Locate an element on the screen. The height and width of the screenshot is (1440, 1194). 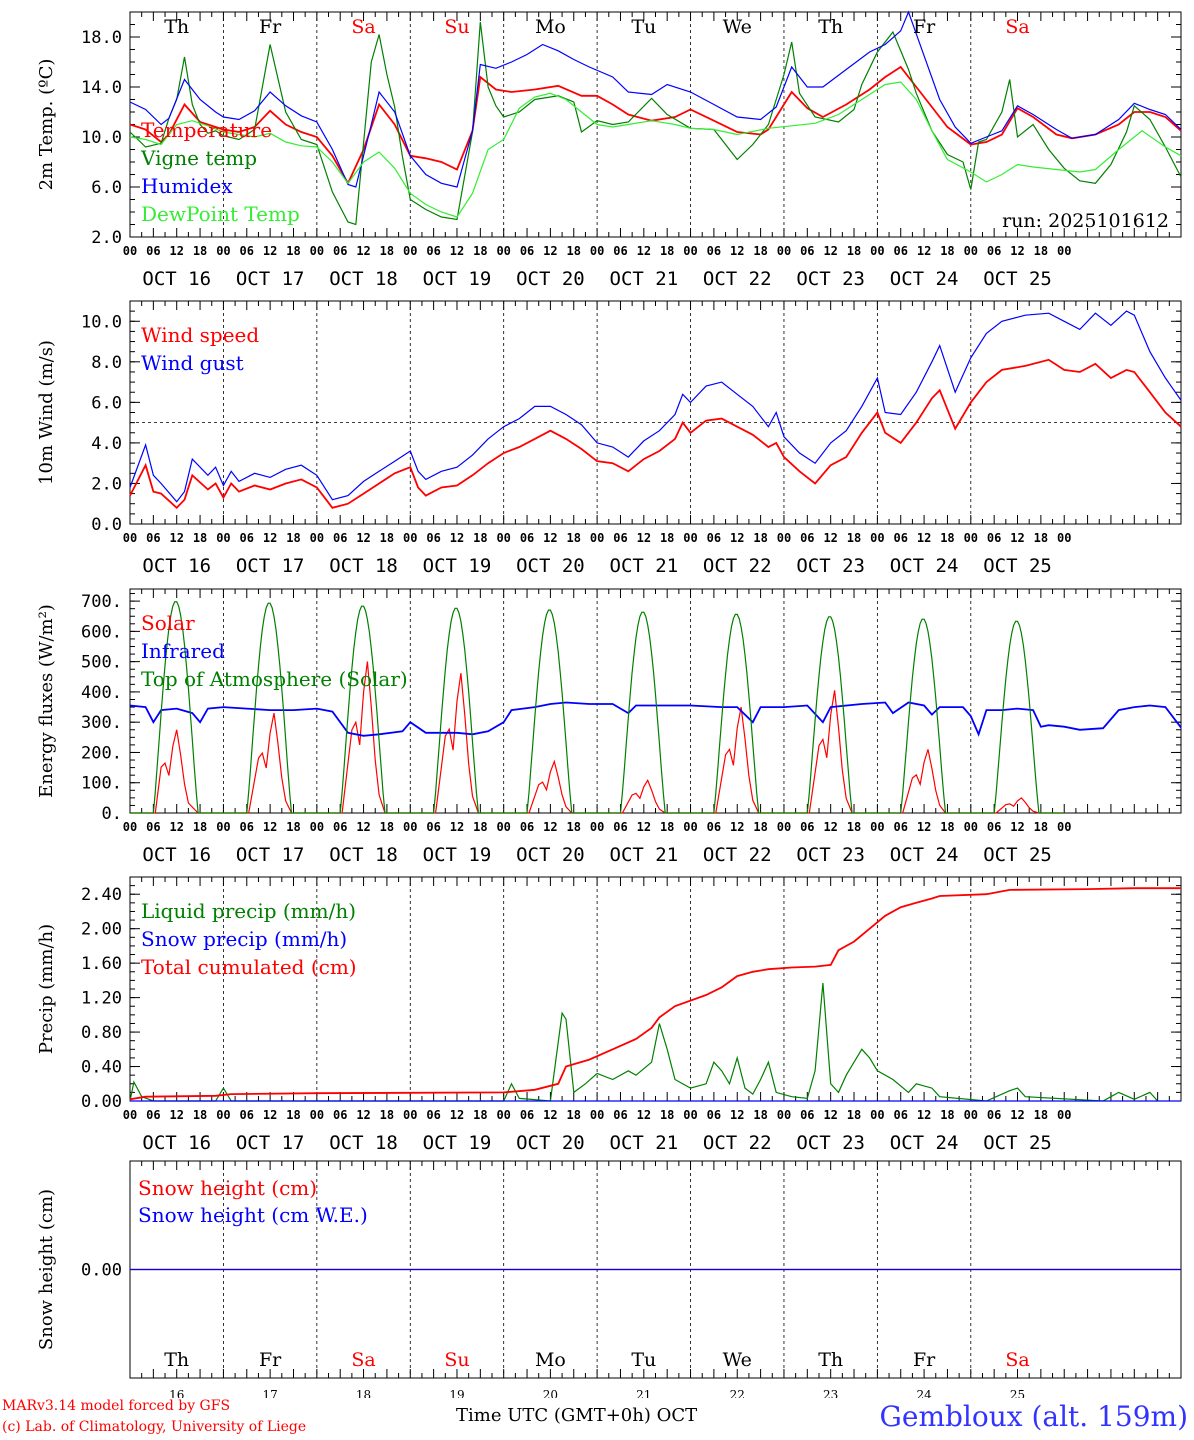
y-tick-label: 4.0 is located at coordinates (106, 444).